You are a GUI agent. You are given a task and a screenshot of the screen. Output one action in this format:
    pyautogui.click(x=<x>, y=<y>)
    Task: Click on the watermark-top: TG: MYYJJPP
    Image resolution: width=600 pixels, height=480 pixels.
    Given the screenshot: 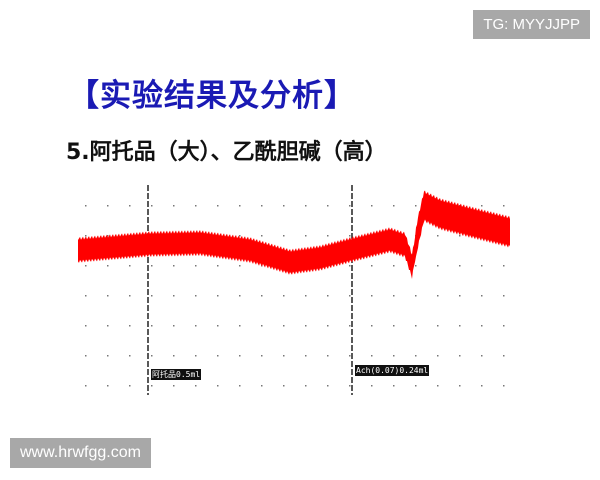 What is the action you would take?
    pyautogui.click(x=531, y=24)
    